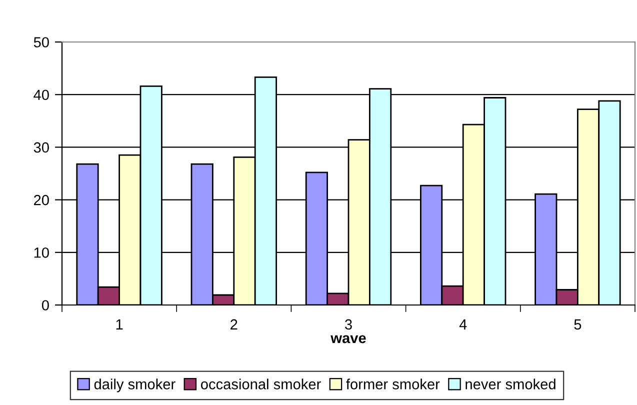  What do you see at coordinates (135, 385) in the screenshot?
I see `legend-label: daily smoker` at bounding box center [135, 385].